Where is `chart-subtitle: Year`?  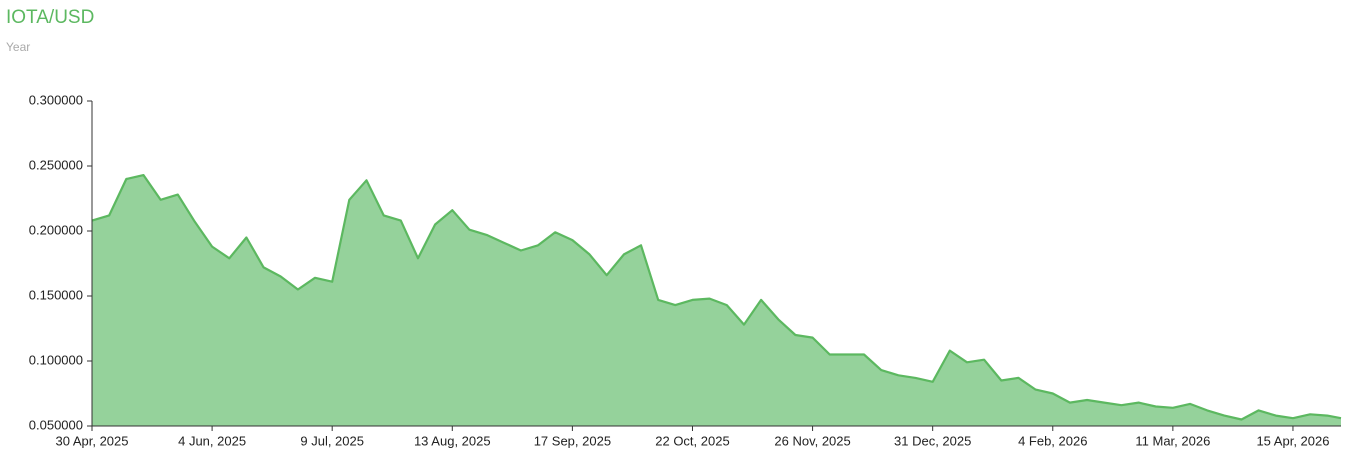 chart-subtitle: Year is located at coordinates (18, 47).